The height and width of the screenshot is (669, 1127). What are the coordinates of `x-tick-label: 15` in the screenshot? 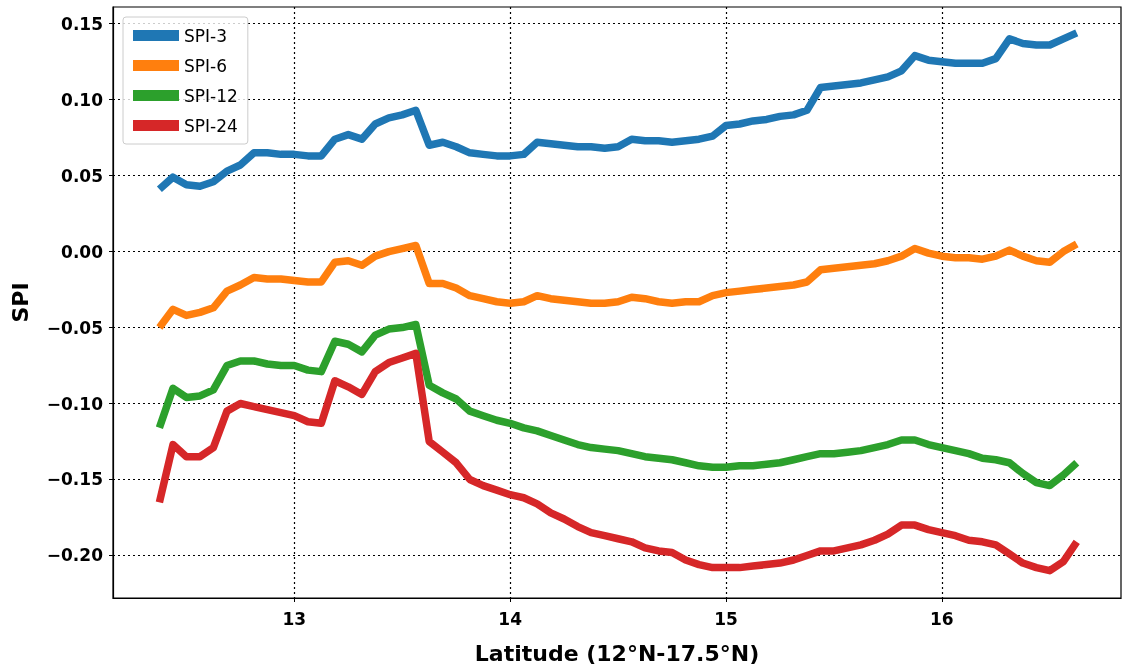 It's located at (726, 618).